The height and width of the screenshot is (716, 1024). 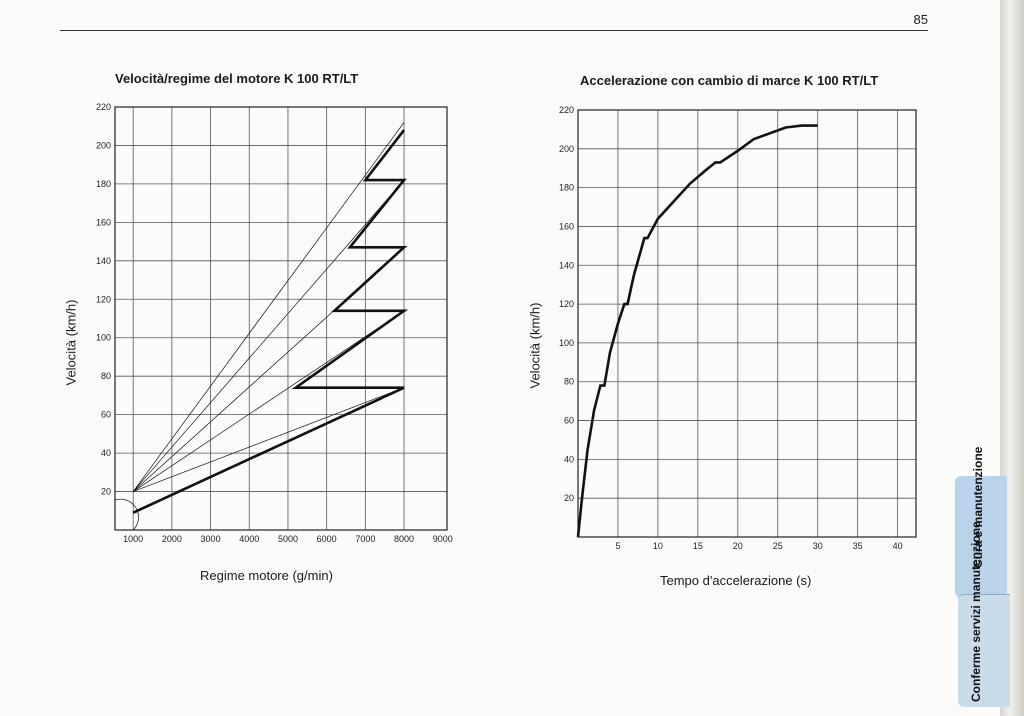 I want to click on series-line-main, so click(x=697, y=331).